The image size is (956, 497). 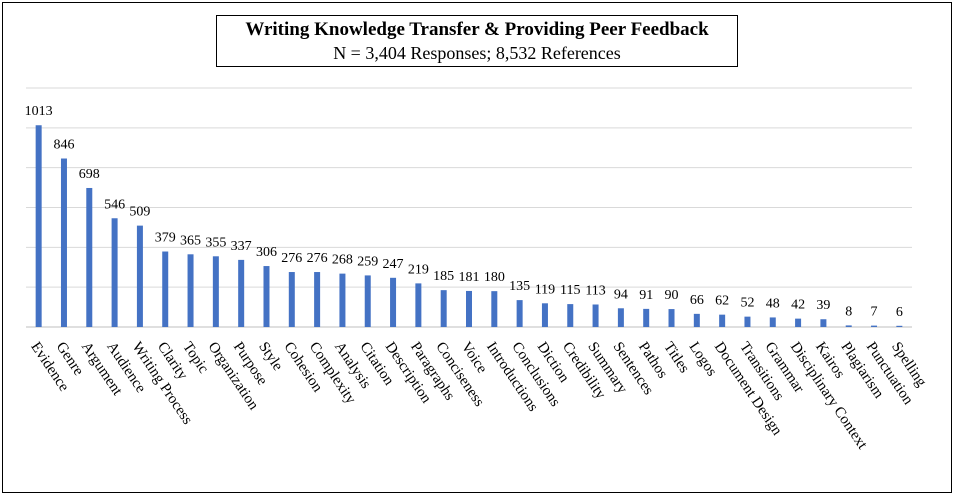 I want to click on bar-plagiarism, so click(x=848, y=326).